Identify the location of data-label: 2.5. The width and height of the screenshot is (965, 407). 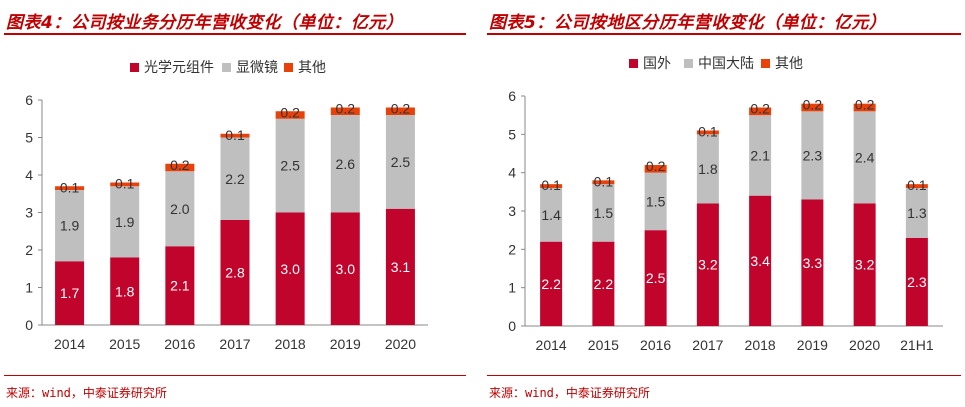
(401, 162).